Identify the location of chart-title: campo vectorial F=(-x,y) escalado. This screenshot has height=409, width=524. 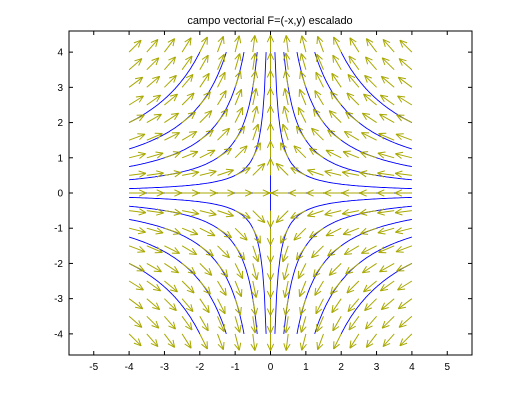
(269, 21).